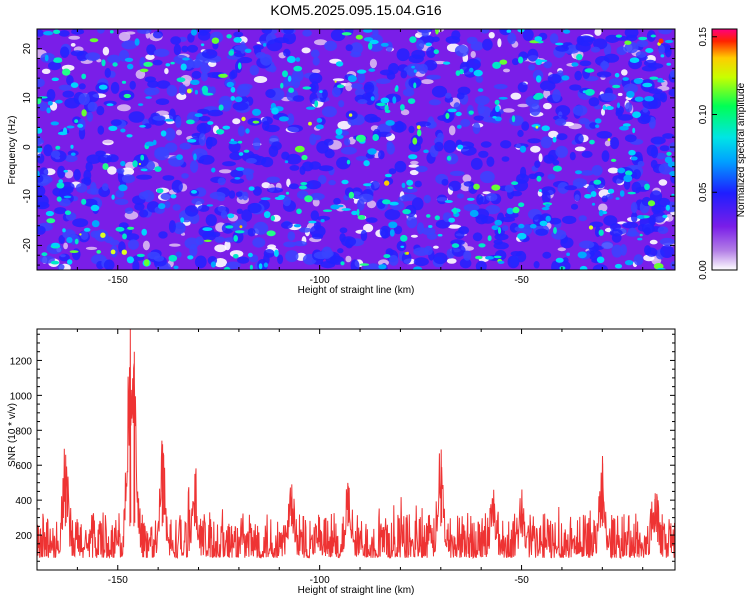  Describe the element at coordinates (23, 536) in the screenshot. I see `y-tick-label: 200` at that location.